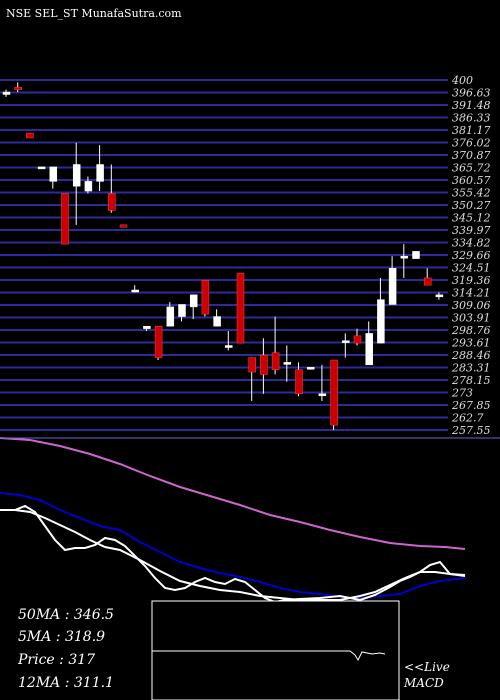 This screenshot has height=700, width=500. I want to click on tick-label: 370.87, so click(471, 155).